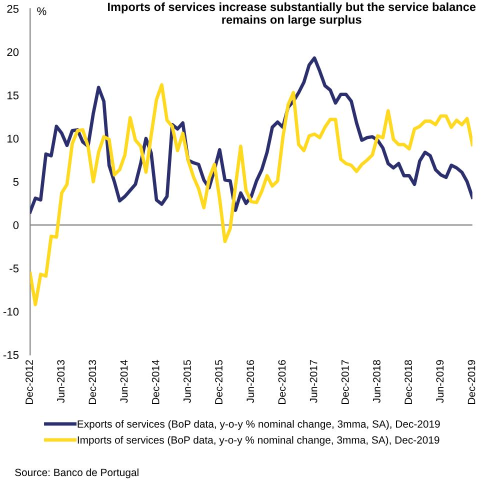 Image resolution: width=486 pixels, height=484 pixels. I want to click on x-tick-label: Dec-2013, so click(92, 382).